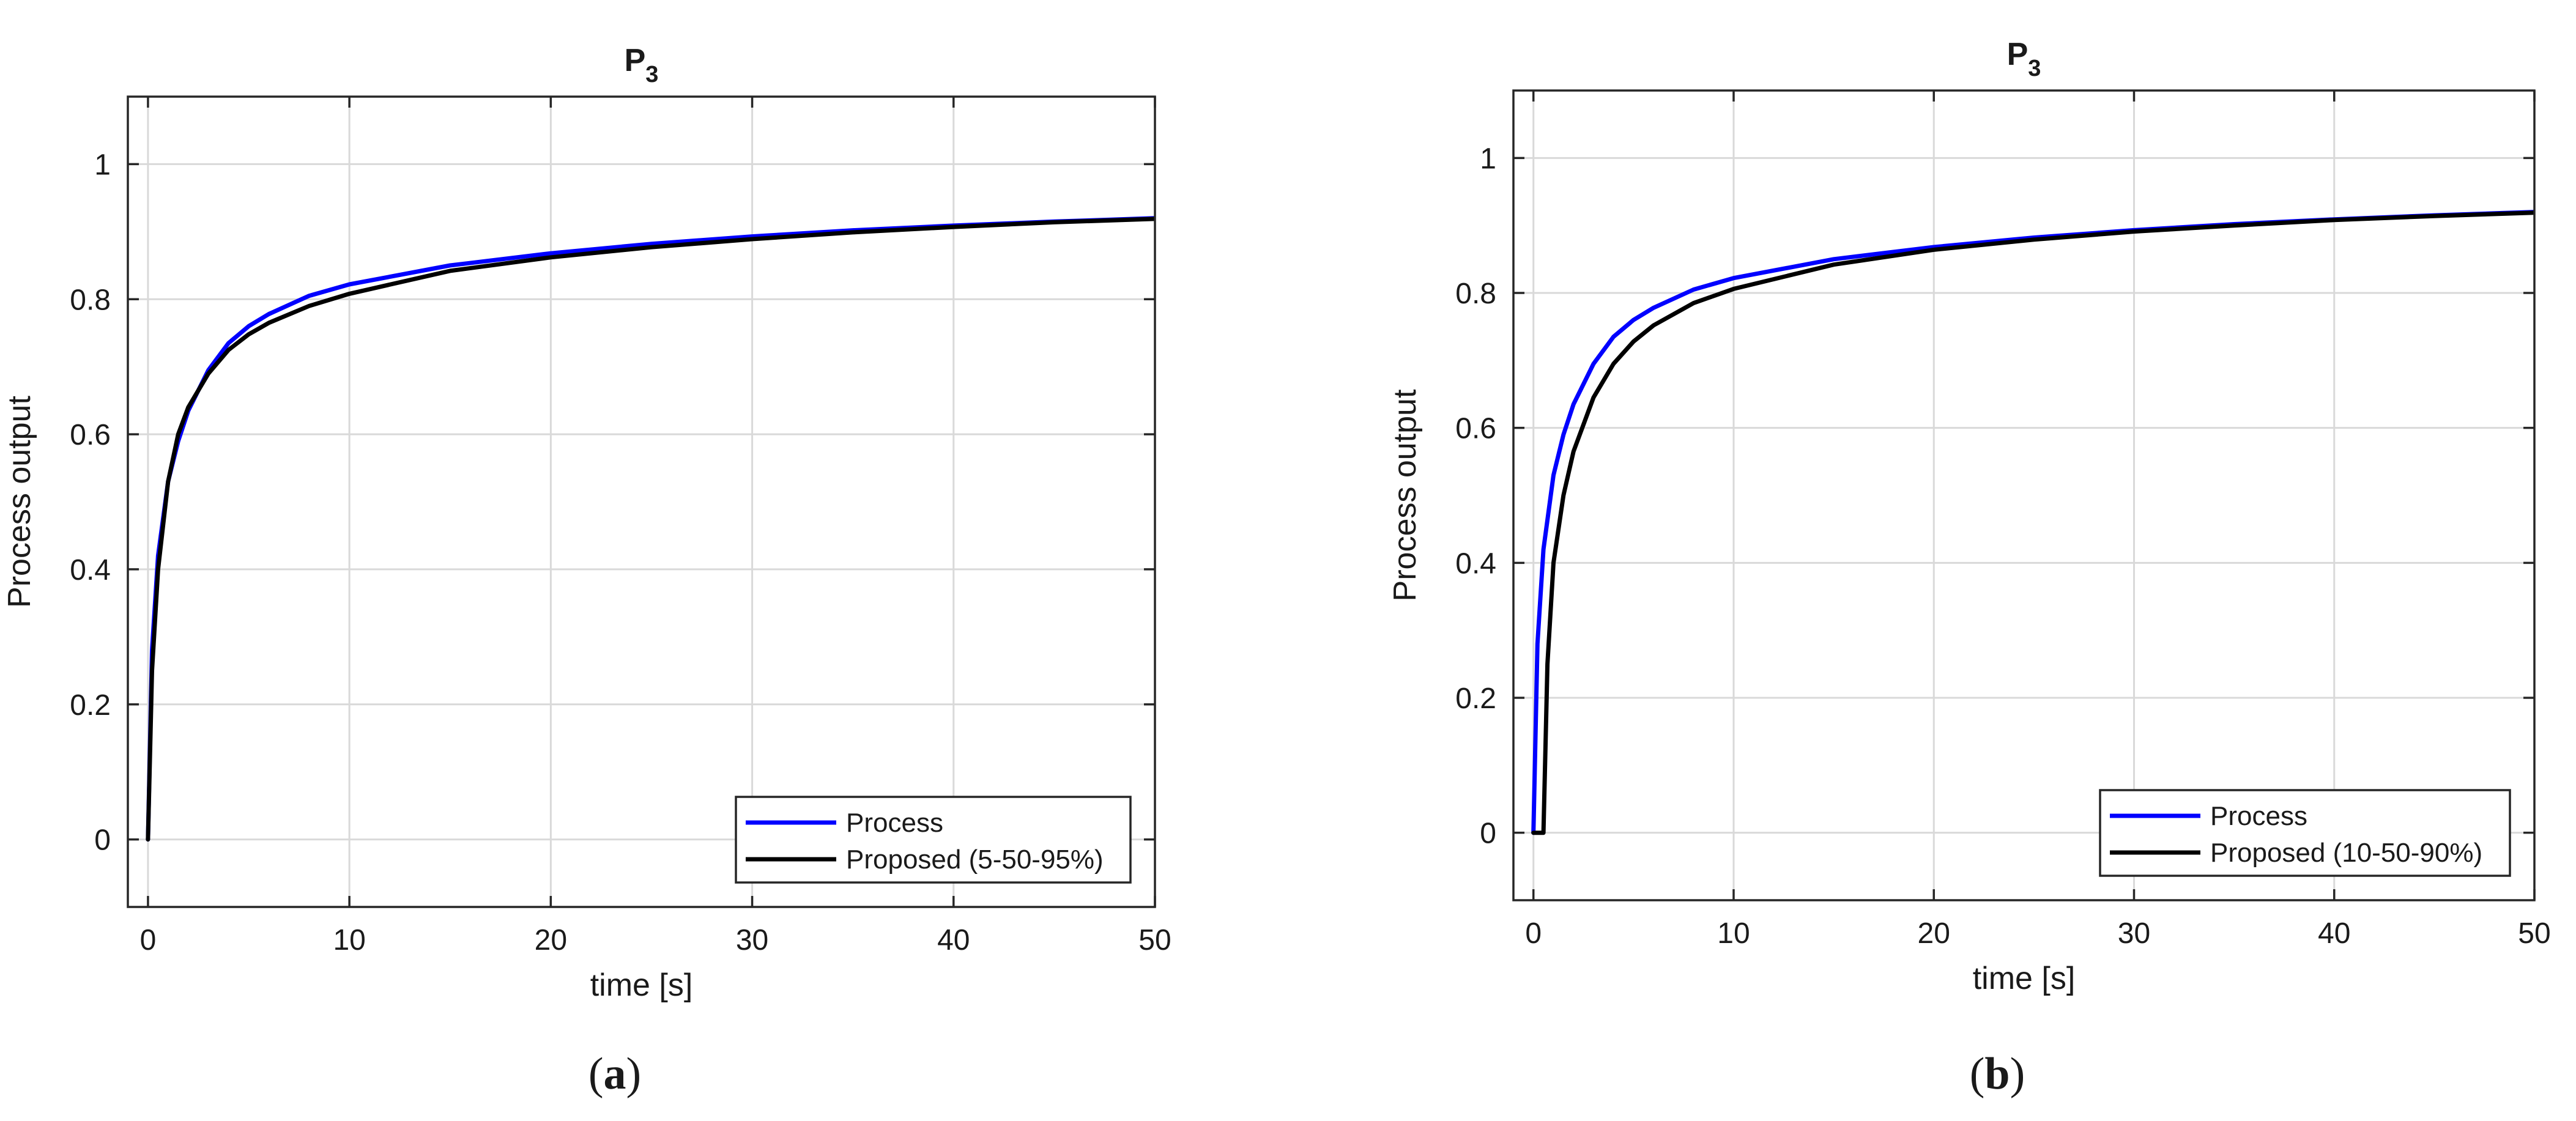 The image size is (2576, 1121). Describe the element at coordinates (19, 502) in the screenshot. I see `chart-a-ylabel: Process output` at that location.